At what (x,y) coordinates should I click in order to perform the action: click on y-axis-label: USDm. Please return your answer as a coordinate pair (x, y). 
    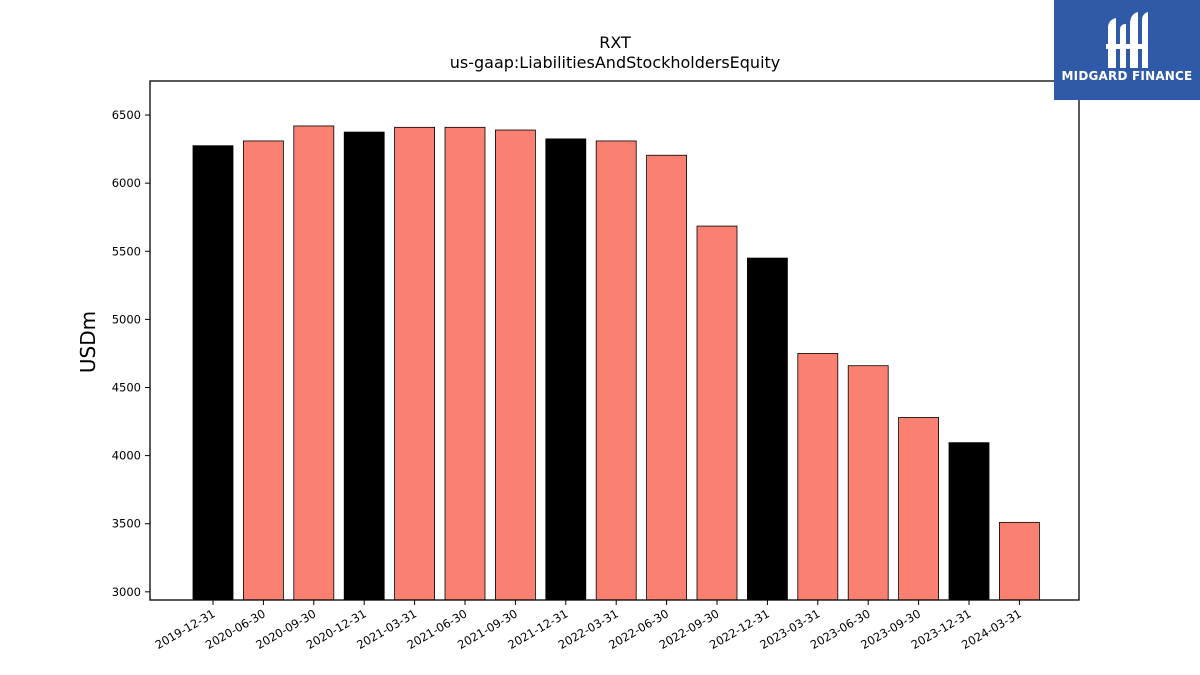
    Looking at the image, I should click on (88, 342).